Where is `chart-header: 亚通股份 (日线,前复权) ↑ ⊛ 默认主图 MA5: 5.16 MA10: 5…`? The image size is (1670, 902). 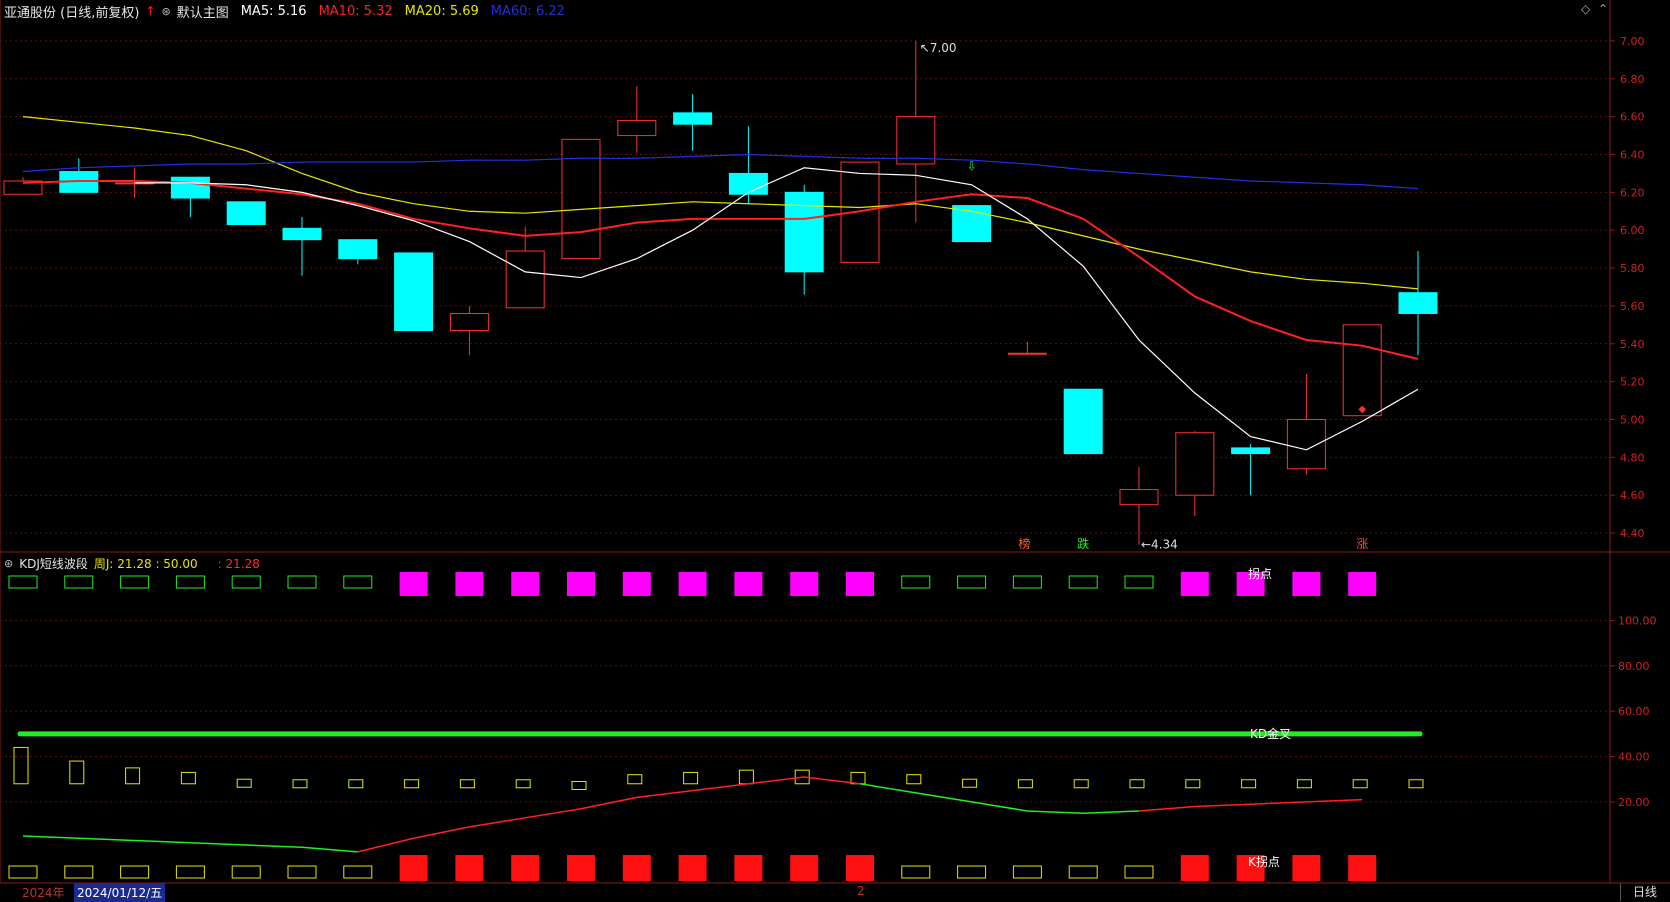
chart-header: 亚通股份 (日线,前复权) ↑ ⊛ 默认主图 MA5: 5.16 MA10: 5… is located at coordinates (285, 11).